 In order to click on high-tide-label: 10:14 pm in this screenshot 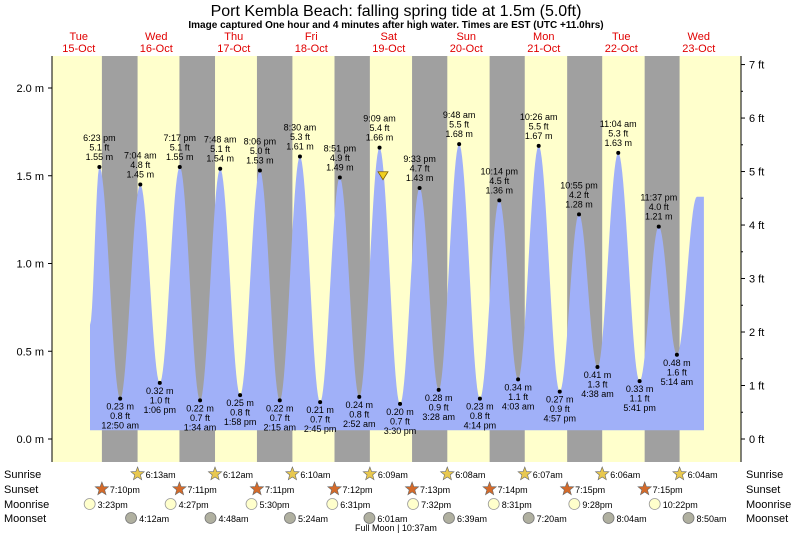, I will do `click(500, 171)`.